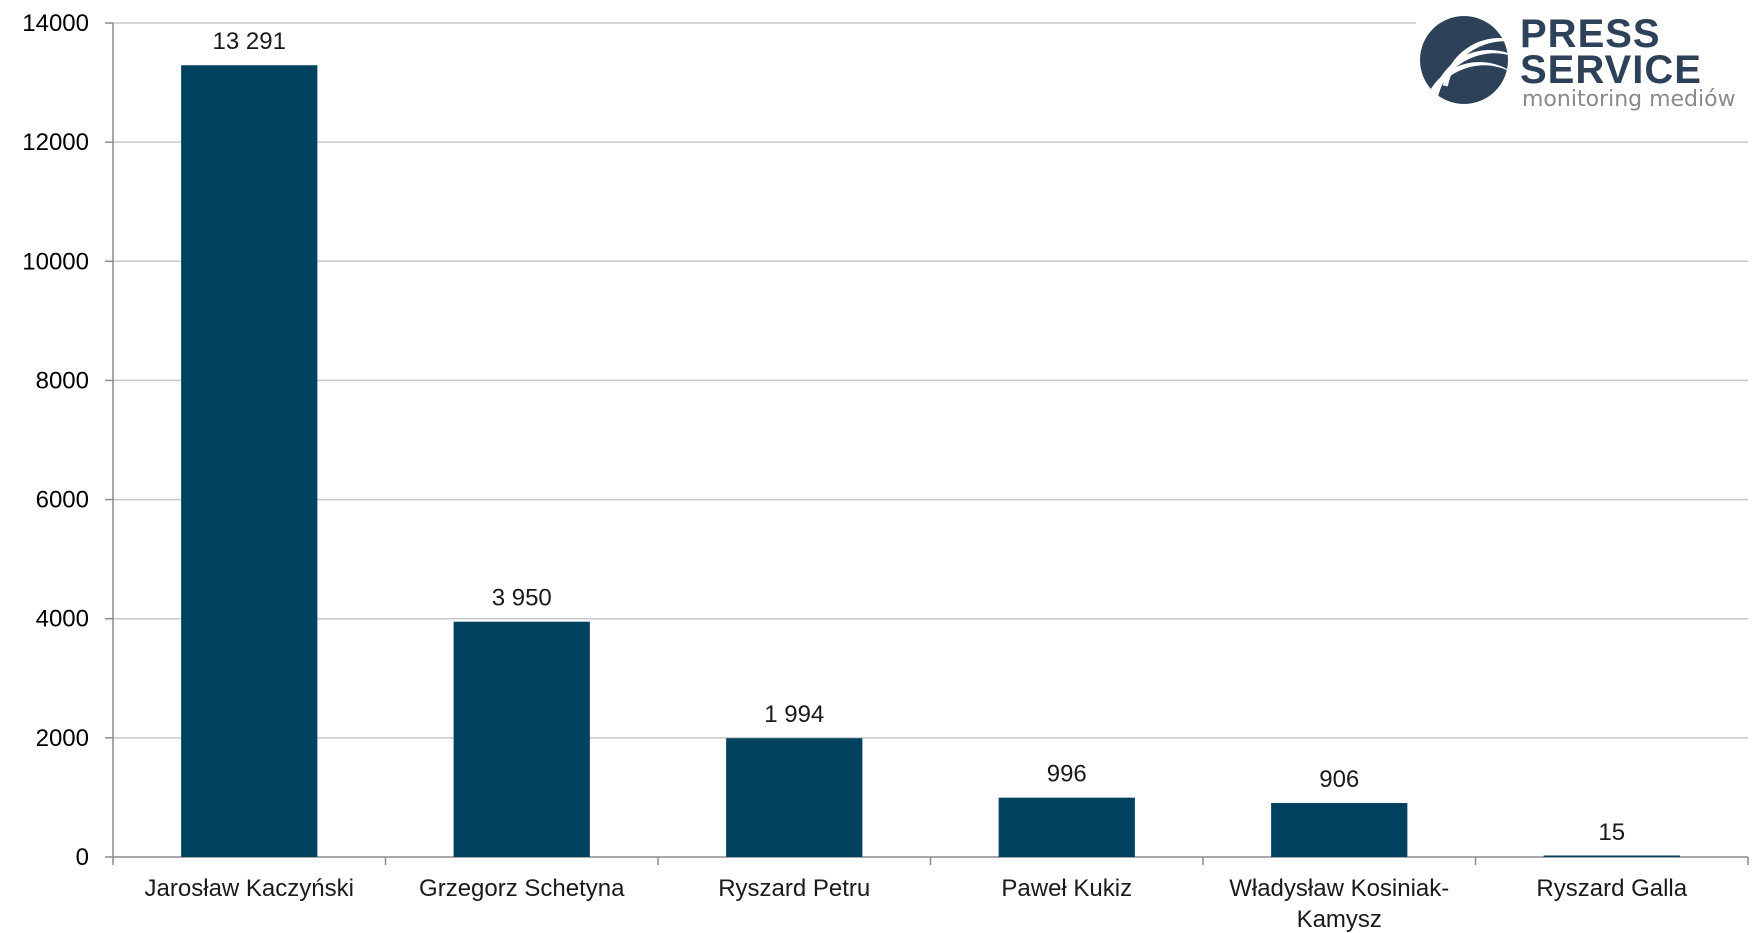  Describe the element at coordinates (1611, 832) in the screenshot. I see `data-label: 15` at that location.